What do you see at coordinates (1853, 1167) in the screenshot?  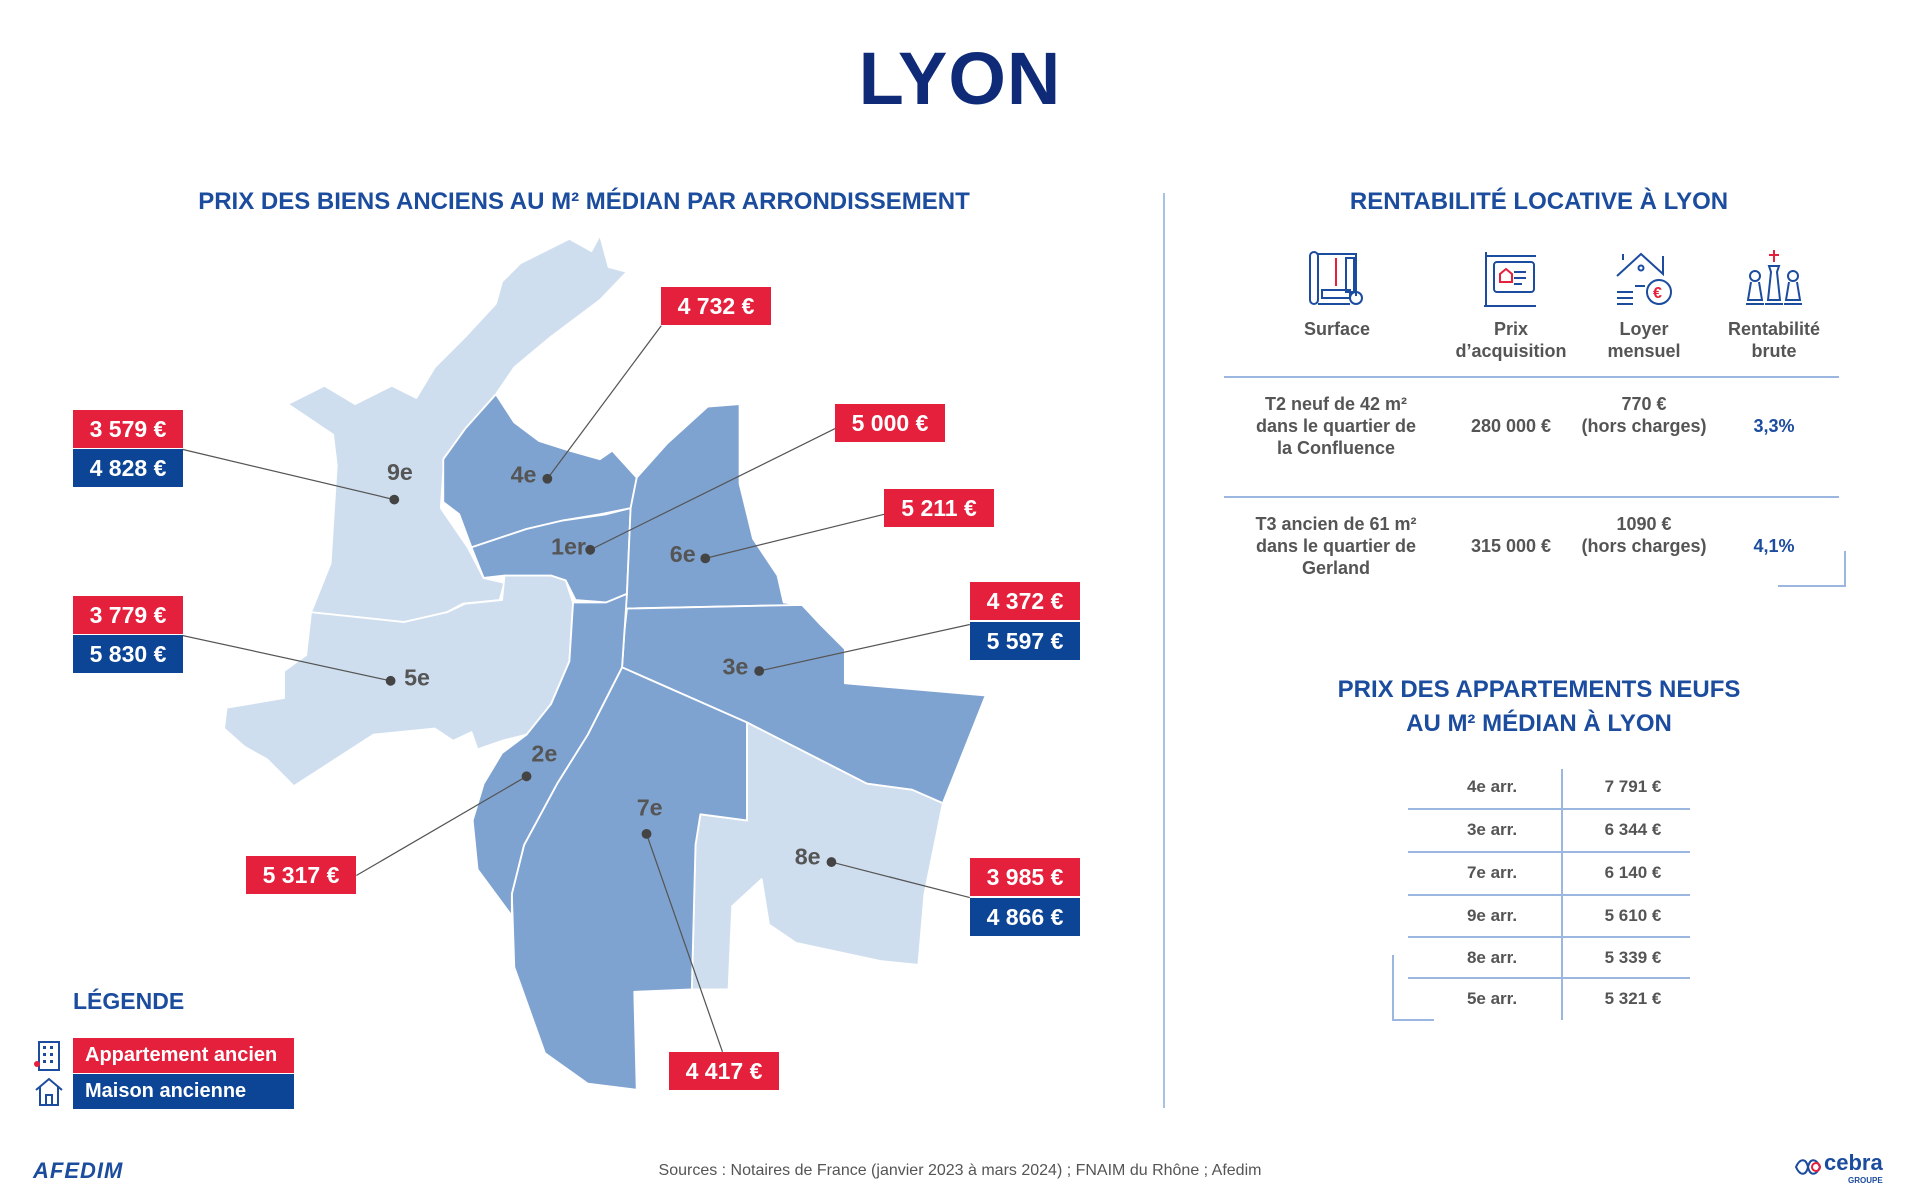 I see `cebra-logo-text: cebra GROUPE` at bounding box center [1853, 1167].